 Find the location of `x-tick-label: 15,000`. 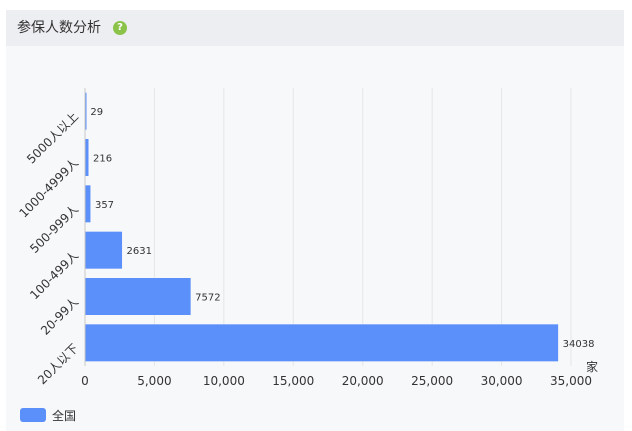

x-tick-label: 15,000 is located at coordinates (293, 381).